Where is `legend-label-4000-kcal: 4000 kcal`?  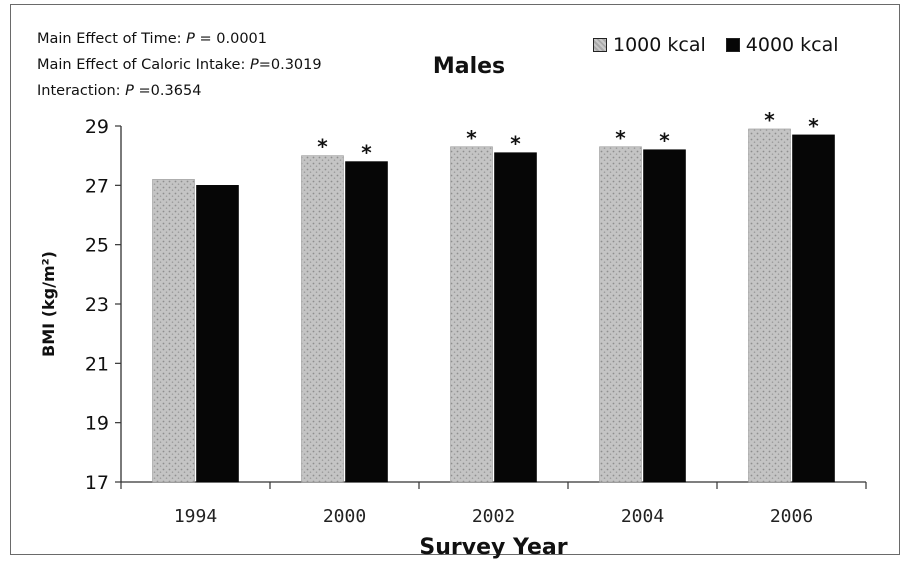
legend-label-4000-kcal: 4000 kcal is located at coordinates (792, 45).